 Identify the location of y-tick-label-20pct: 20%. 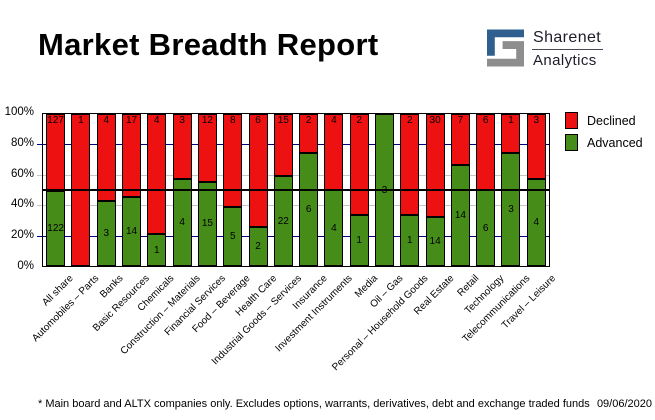
(22, 235).